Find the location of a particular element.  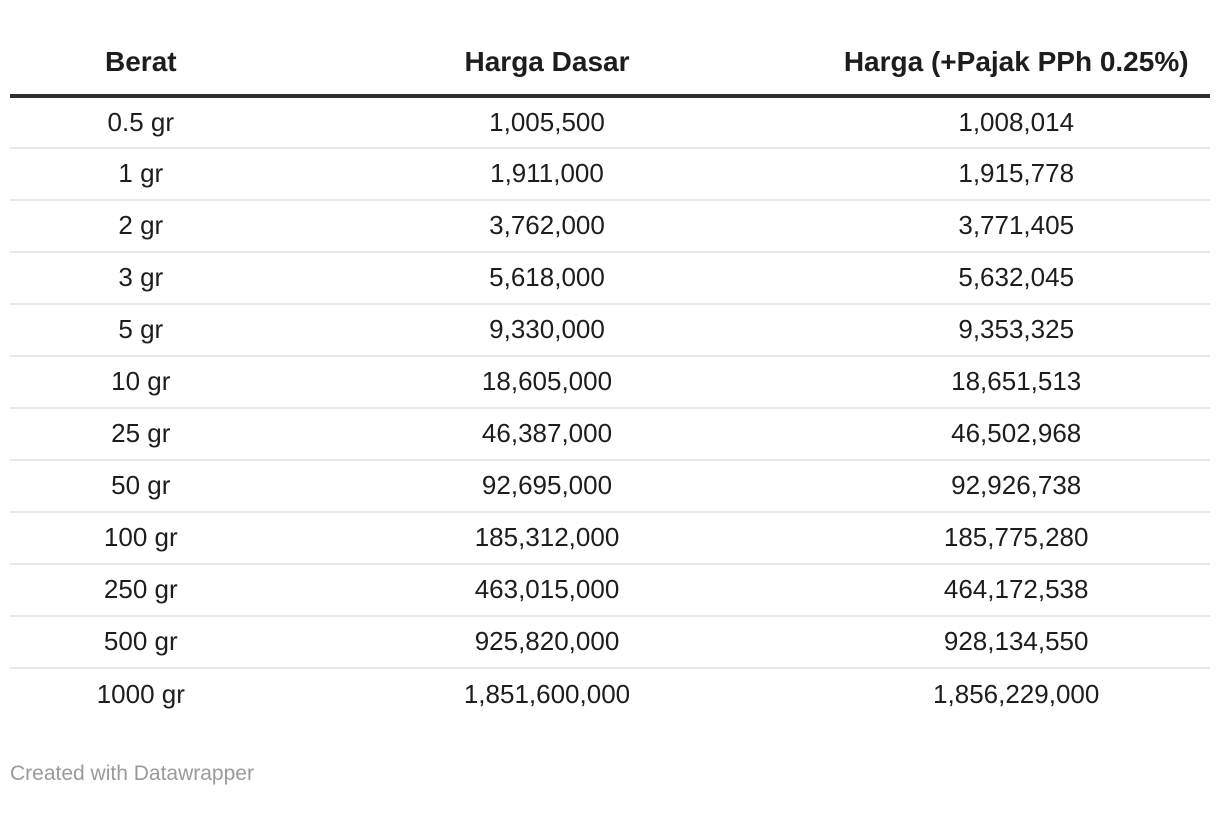

table-cell: 5 gr is located at coordinates (141, 329).